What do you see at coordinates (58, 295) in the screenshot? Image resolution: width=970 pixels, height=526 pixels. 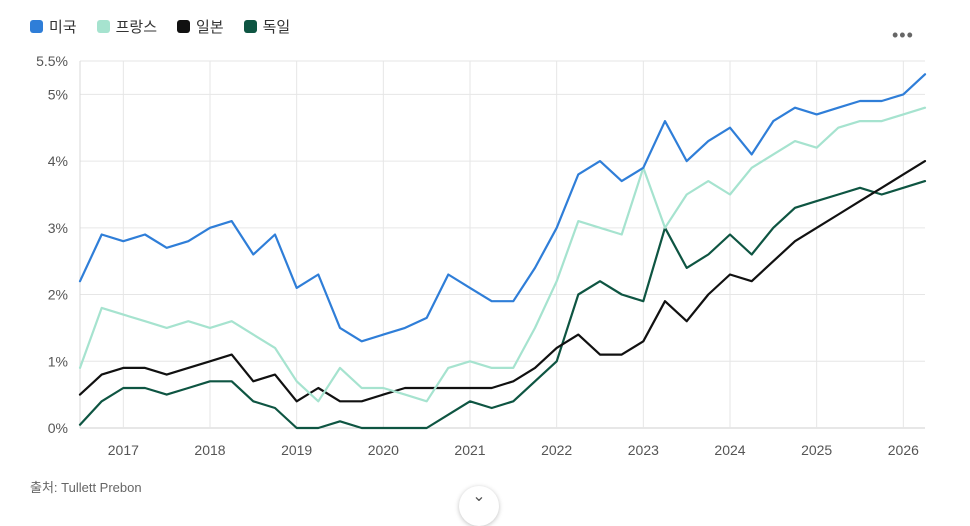 I see `y-tick-label: 2%` at bounding box center [58, 295].